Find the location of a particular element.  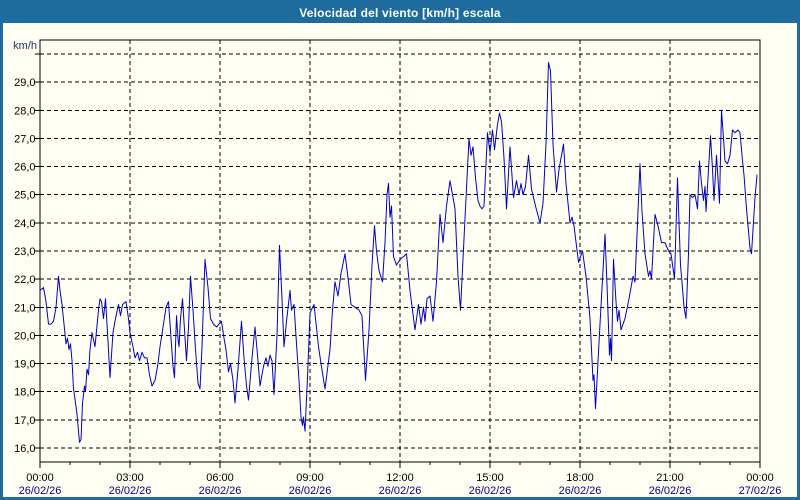

x-tick-time-label: 15:00 is located at coordinates (490, 478).